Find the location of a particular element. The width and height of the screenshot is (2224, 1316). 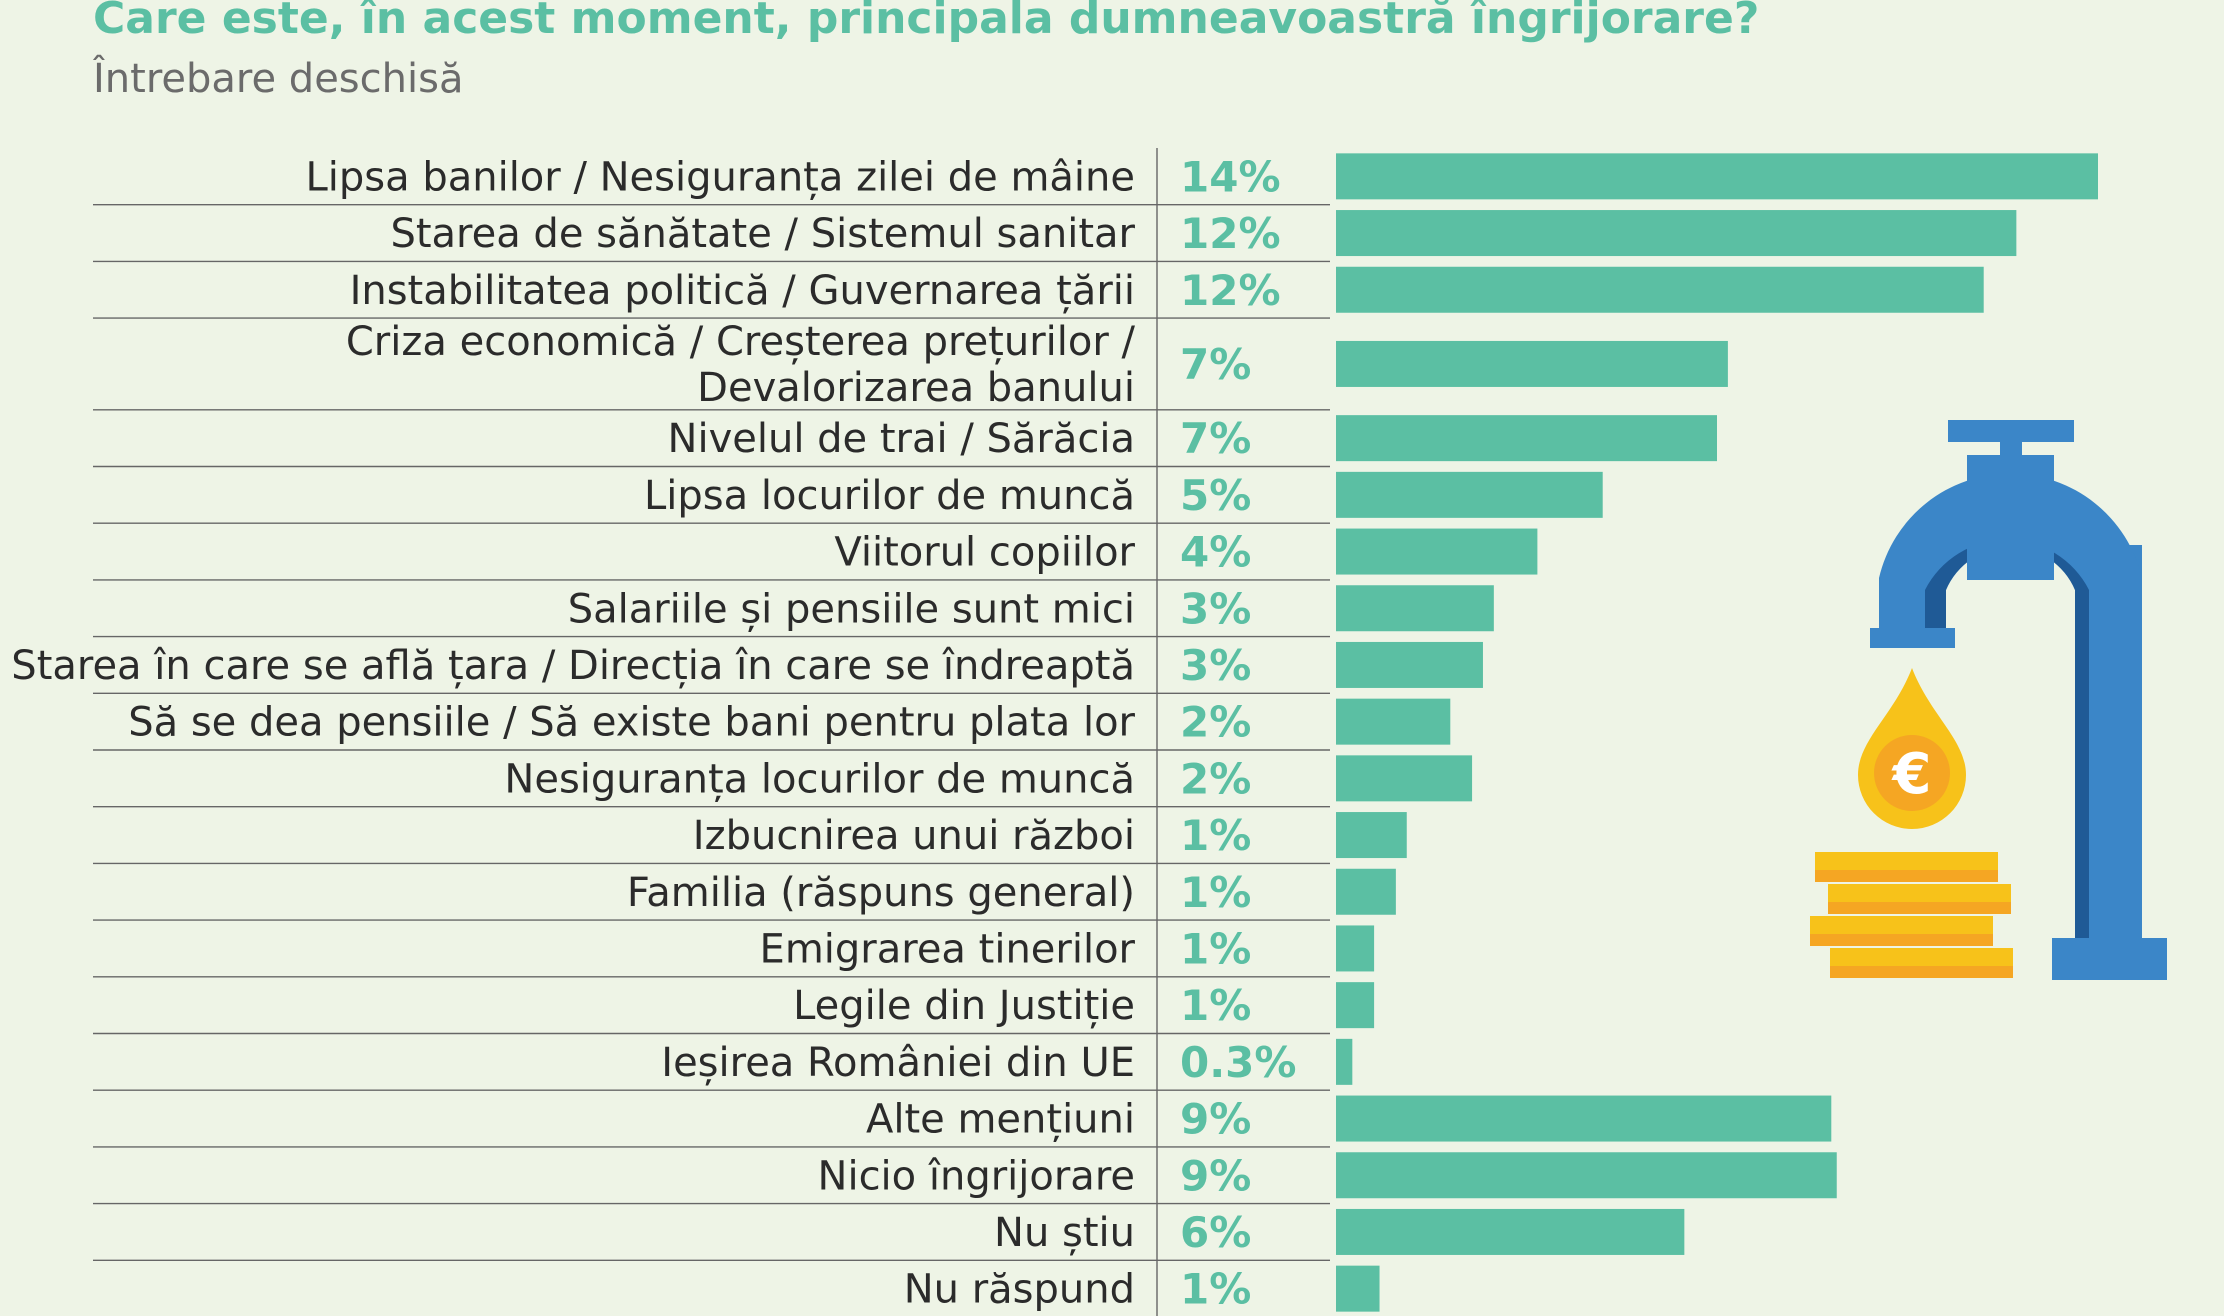

water-tap-euro-coins-icon: € is located at coordinates (1988, 700).